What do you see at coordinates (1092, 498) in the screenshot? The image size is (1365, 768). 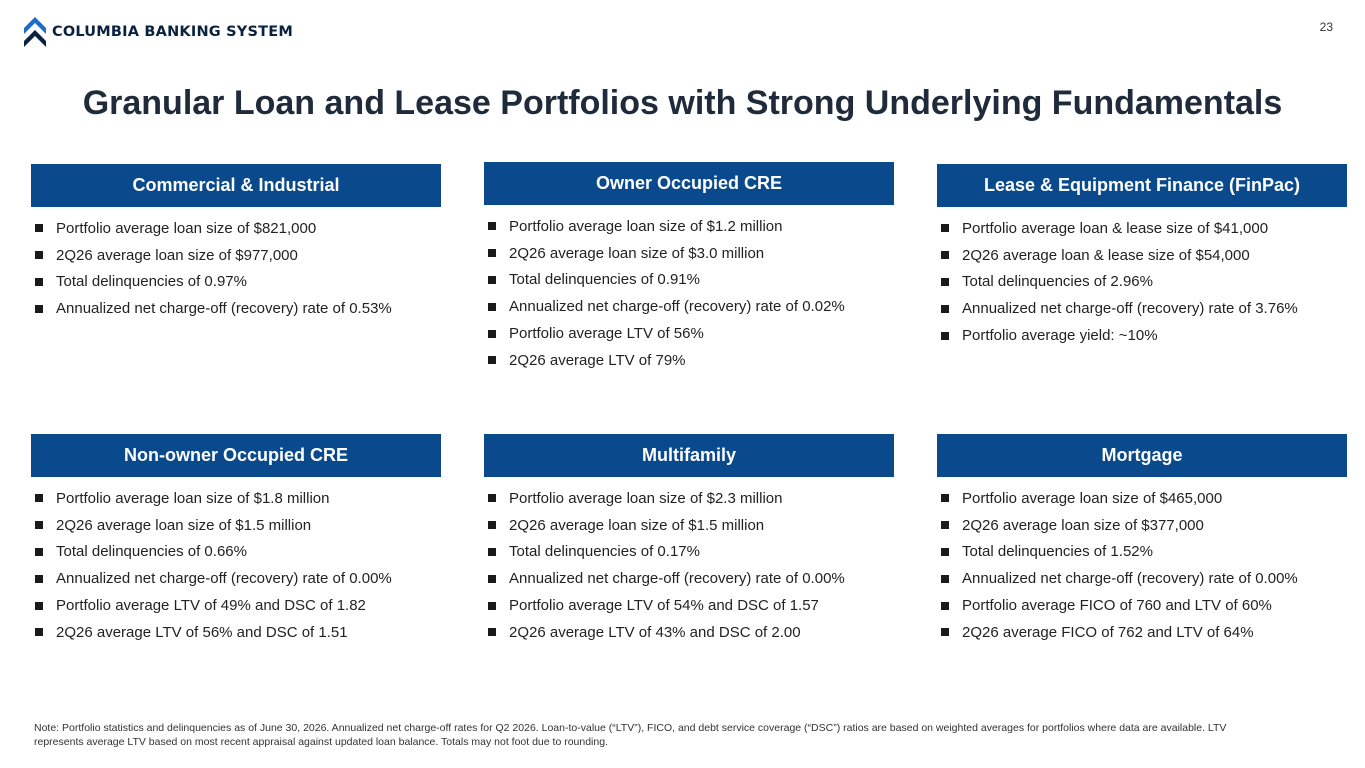 I see `list-item-text: Portfolio average loan size of $465,000` at bounding box center [1092, 498].